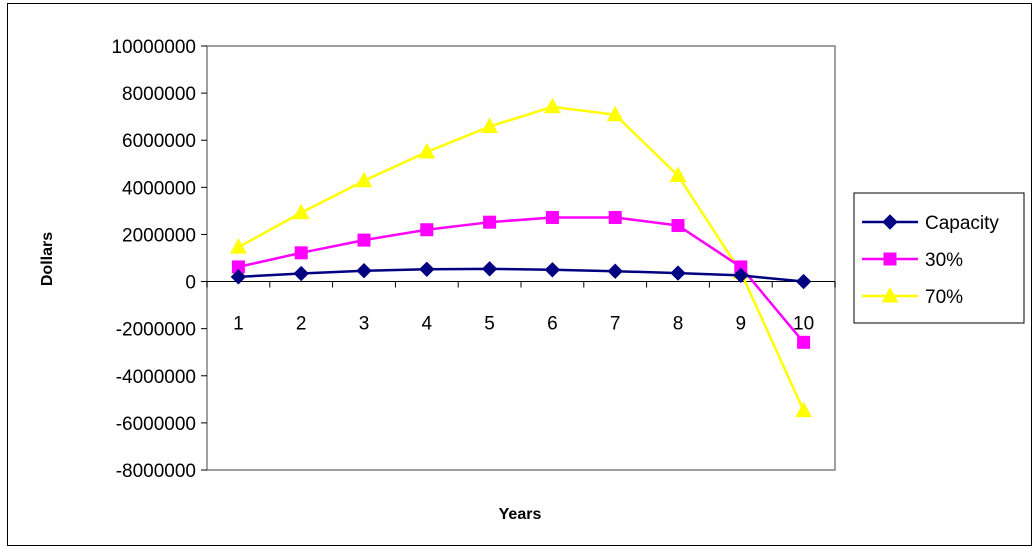  Describe the element at coordinates (615, 324) in the screenshot. I see `x-tick-label: 7` at that location.